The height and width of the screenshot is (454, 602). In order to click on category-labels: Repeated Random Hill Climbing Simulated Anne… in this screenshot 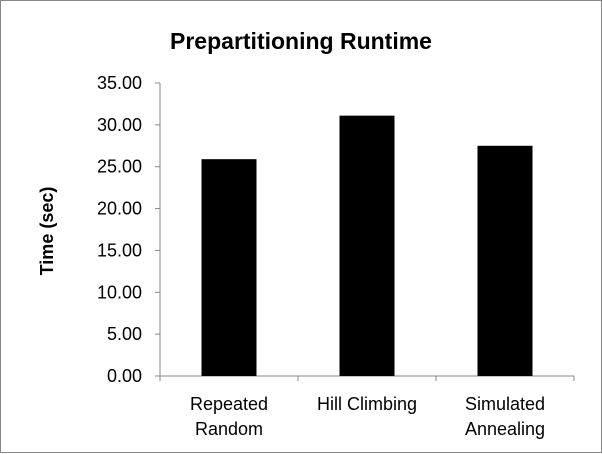, I will do `click(367, 416)`.